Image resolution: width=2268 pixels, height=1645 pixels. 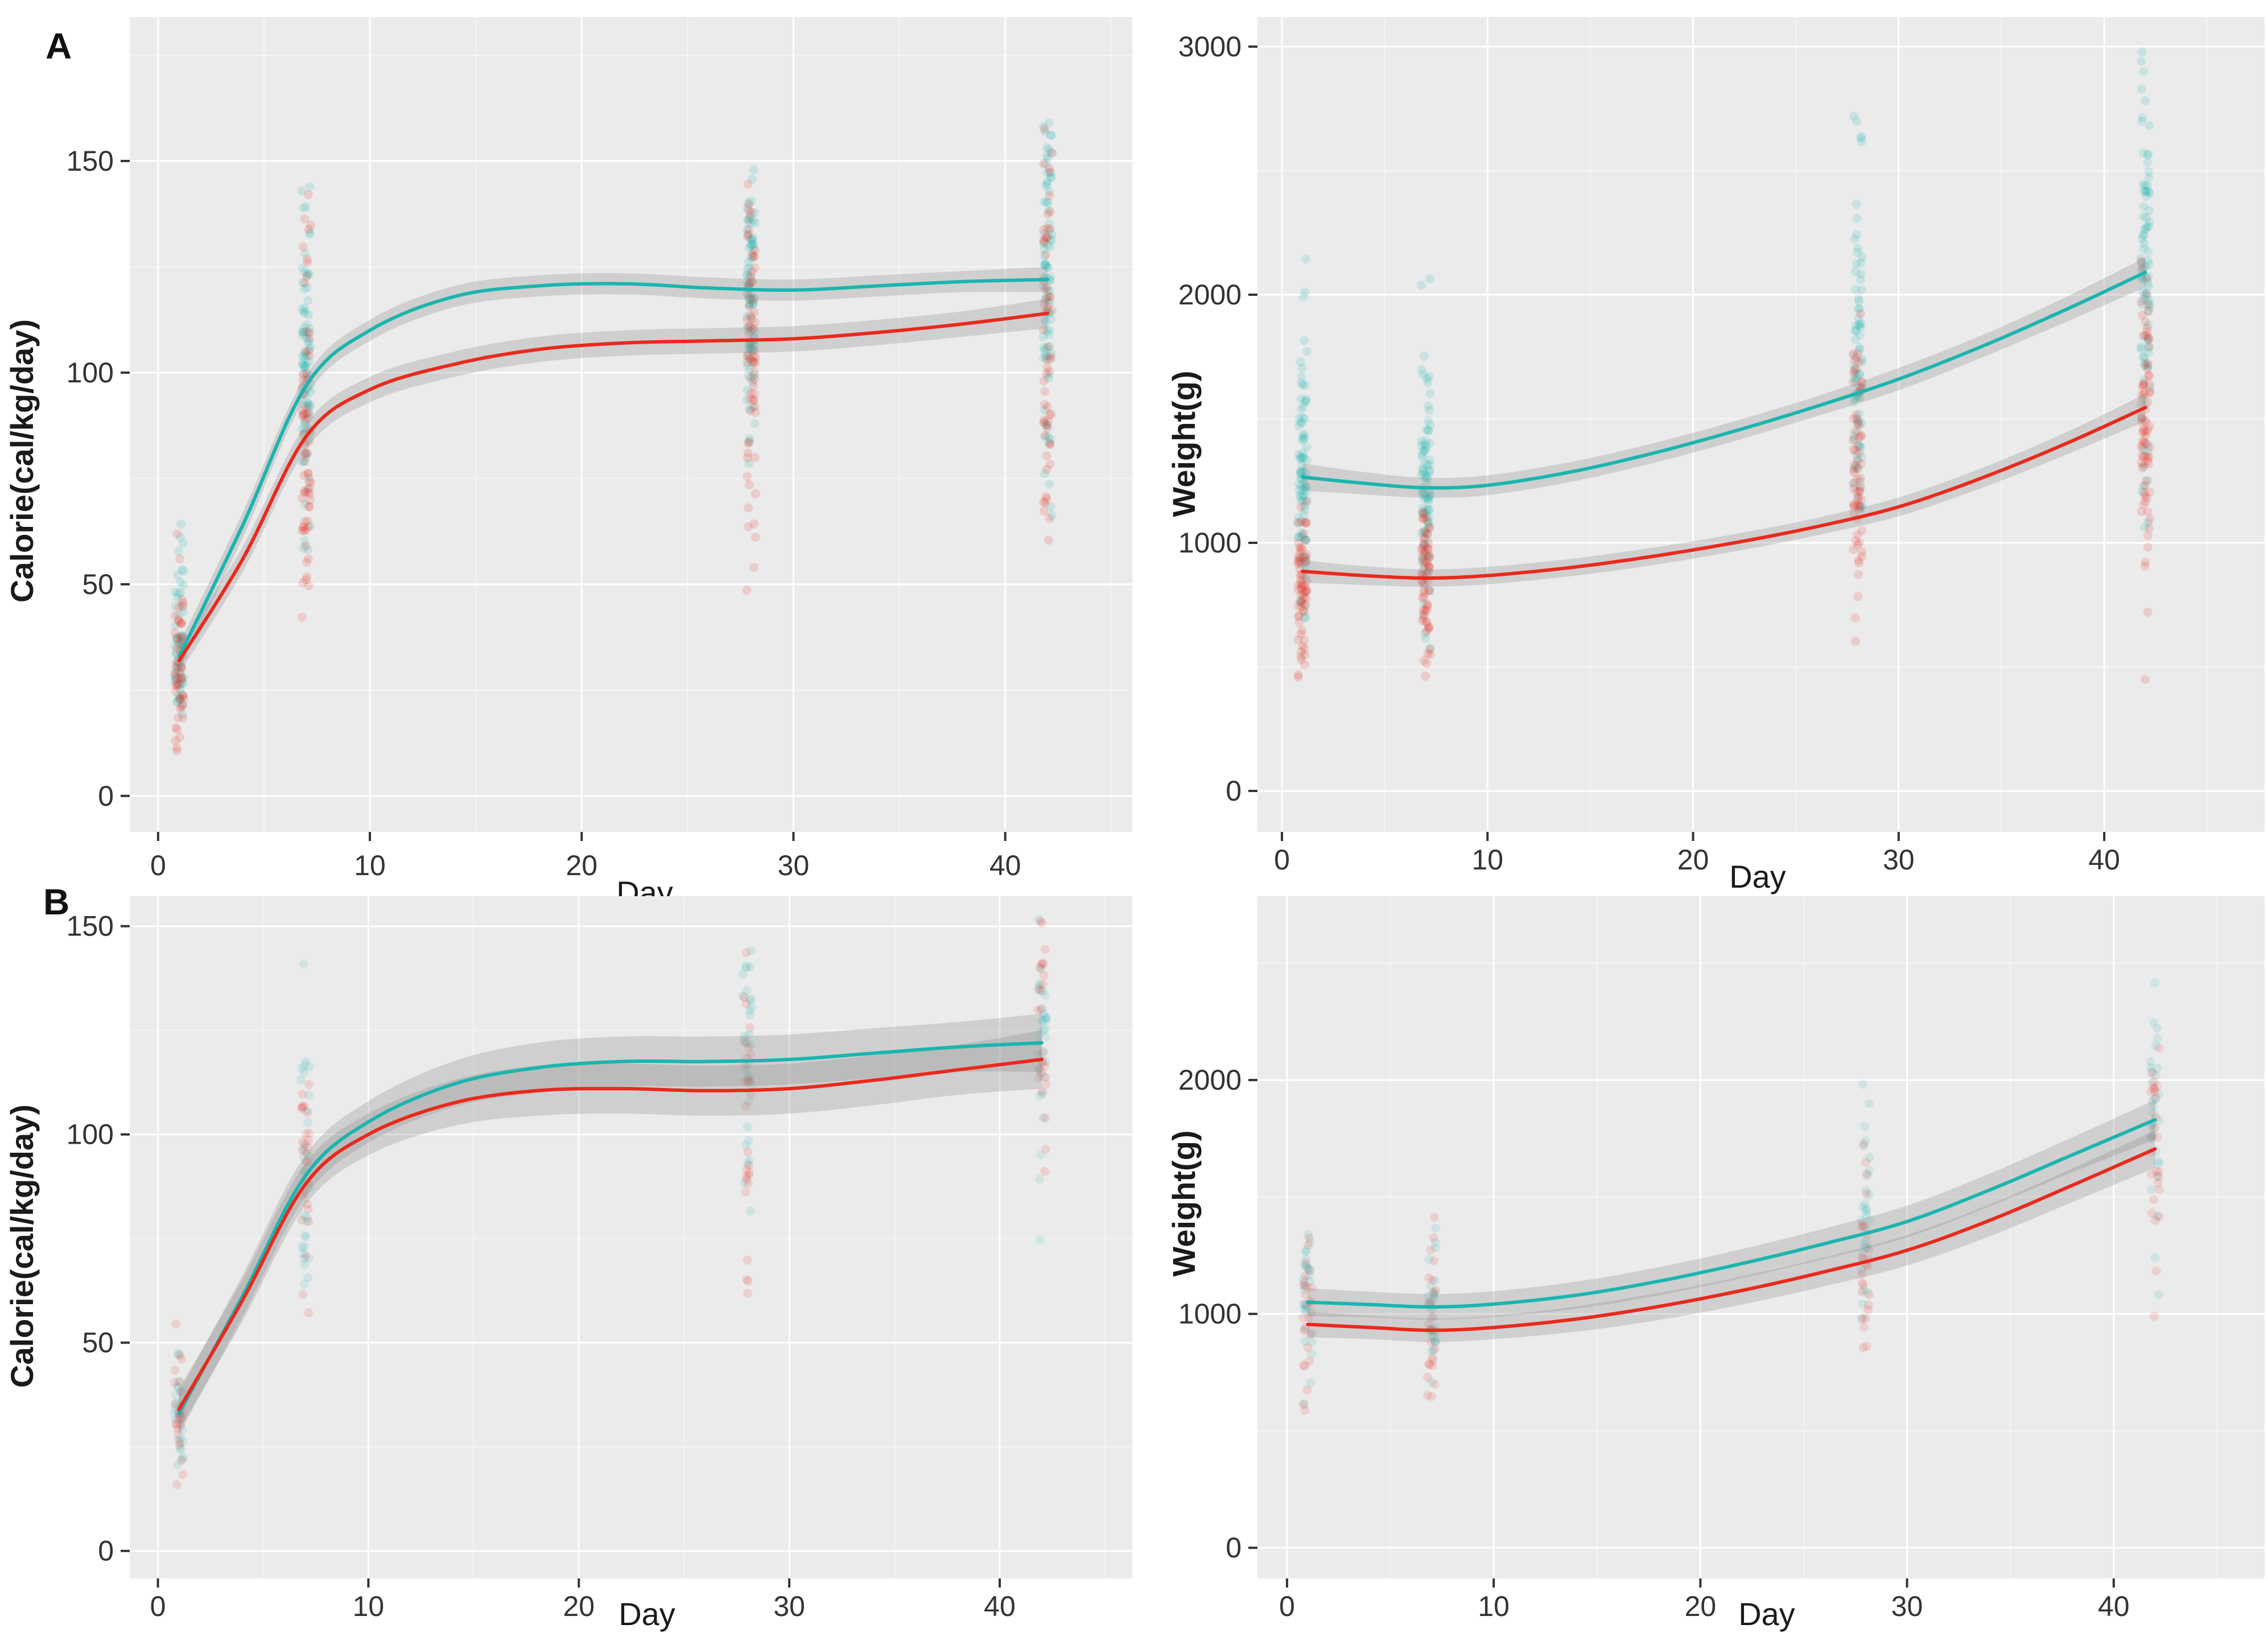 What do you see at coordinates (1654, 1343) in the screenshot?
I see `axes: 0 10 20 30 40 0 1000 2000` at bounding box center [1654, 1343].